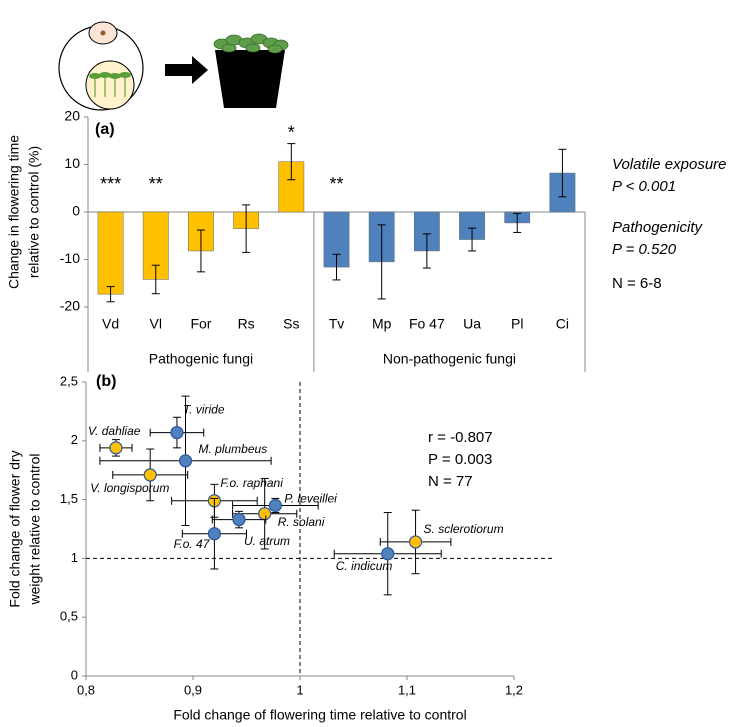 Image resolution: width=747 pixels, height=727 pixels. I want to click on y-tick-label: 2,5, so click(69, 380).